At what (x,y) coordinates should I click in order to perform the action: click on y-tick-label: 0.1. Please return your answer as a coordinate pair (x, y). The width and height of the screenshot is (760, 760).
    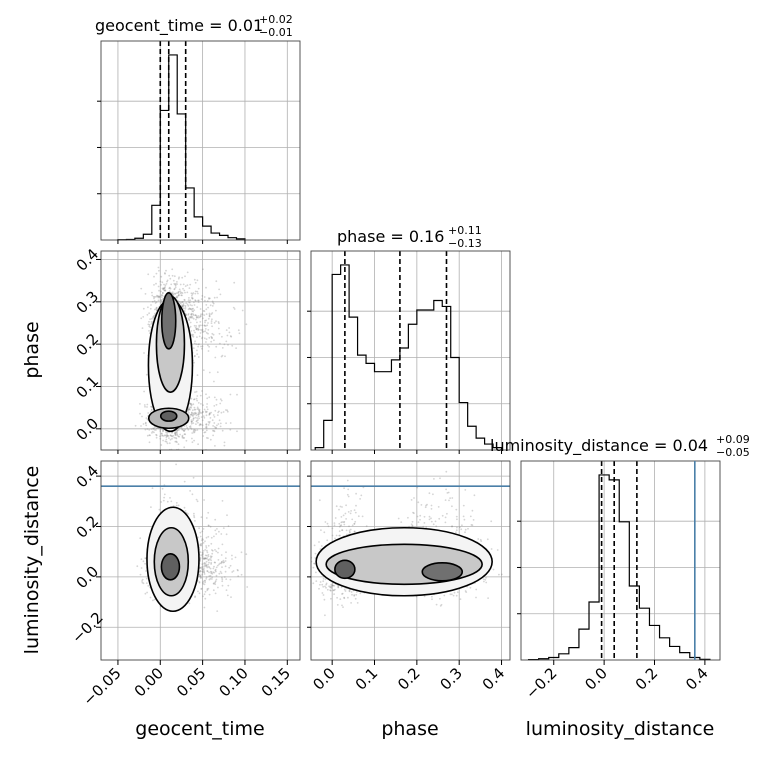
    Looking at the image, I should click on (88, 387).